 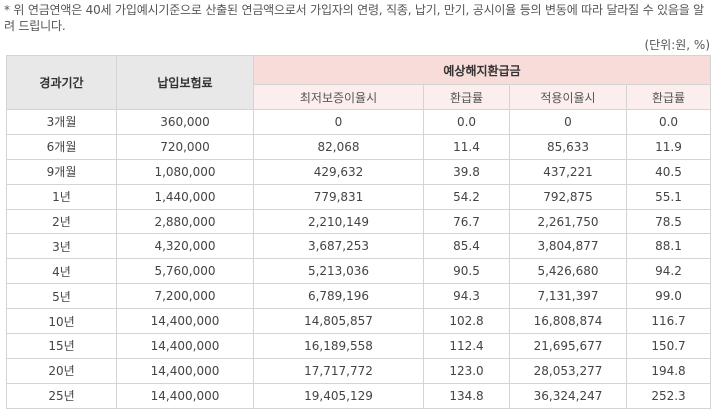 I want to click on period-cell: 3개월, so click(x=61, y=122).